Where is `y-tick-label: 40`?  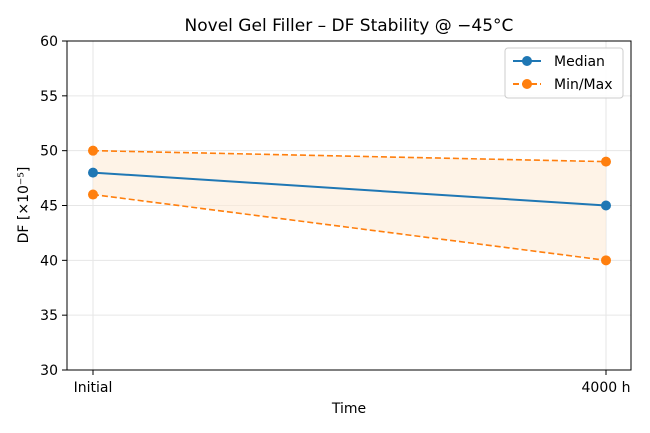
y-tick-label: 40 is located at coordinates (49, 261).